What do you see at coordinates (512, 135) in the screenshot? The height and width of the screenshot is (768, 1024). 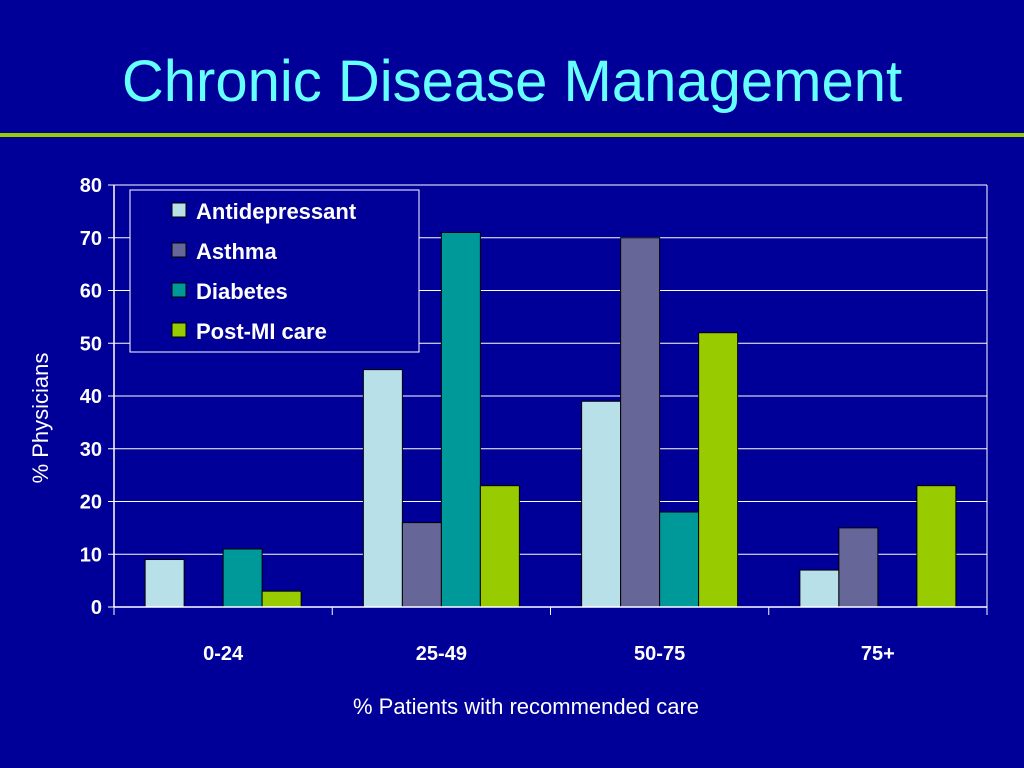 I see `title-divider` at bounding box center [512, 135].